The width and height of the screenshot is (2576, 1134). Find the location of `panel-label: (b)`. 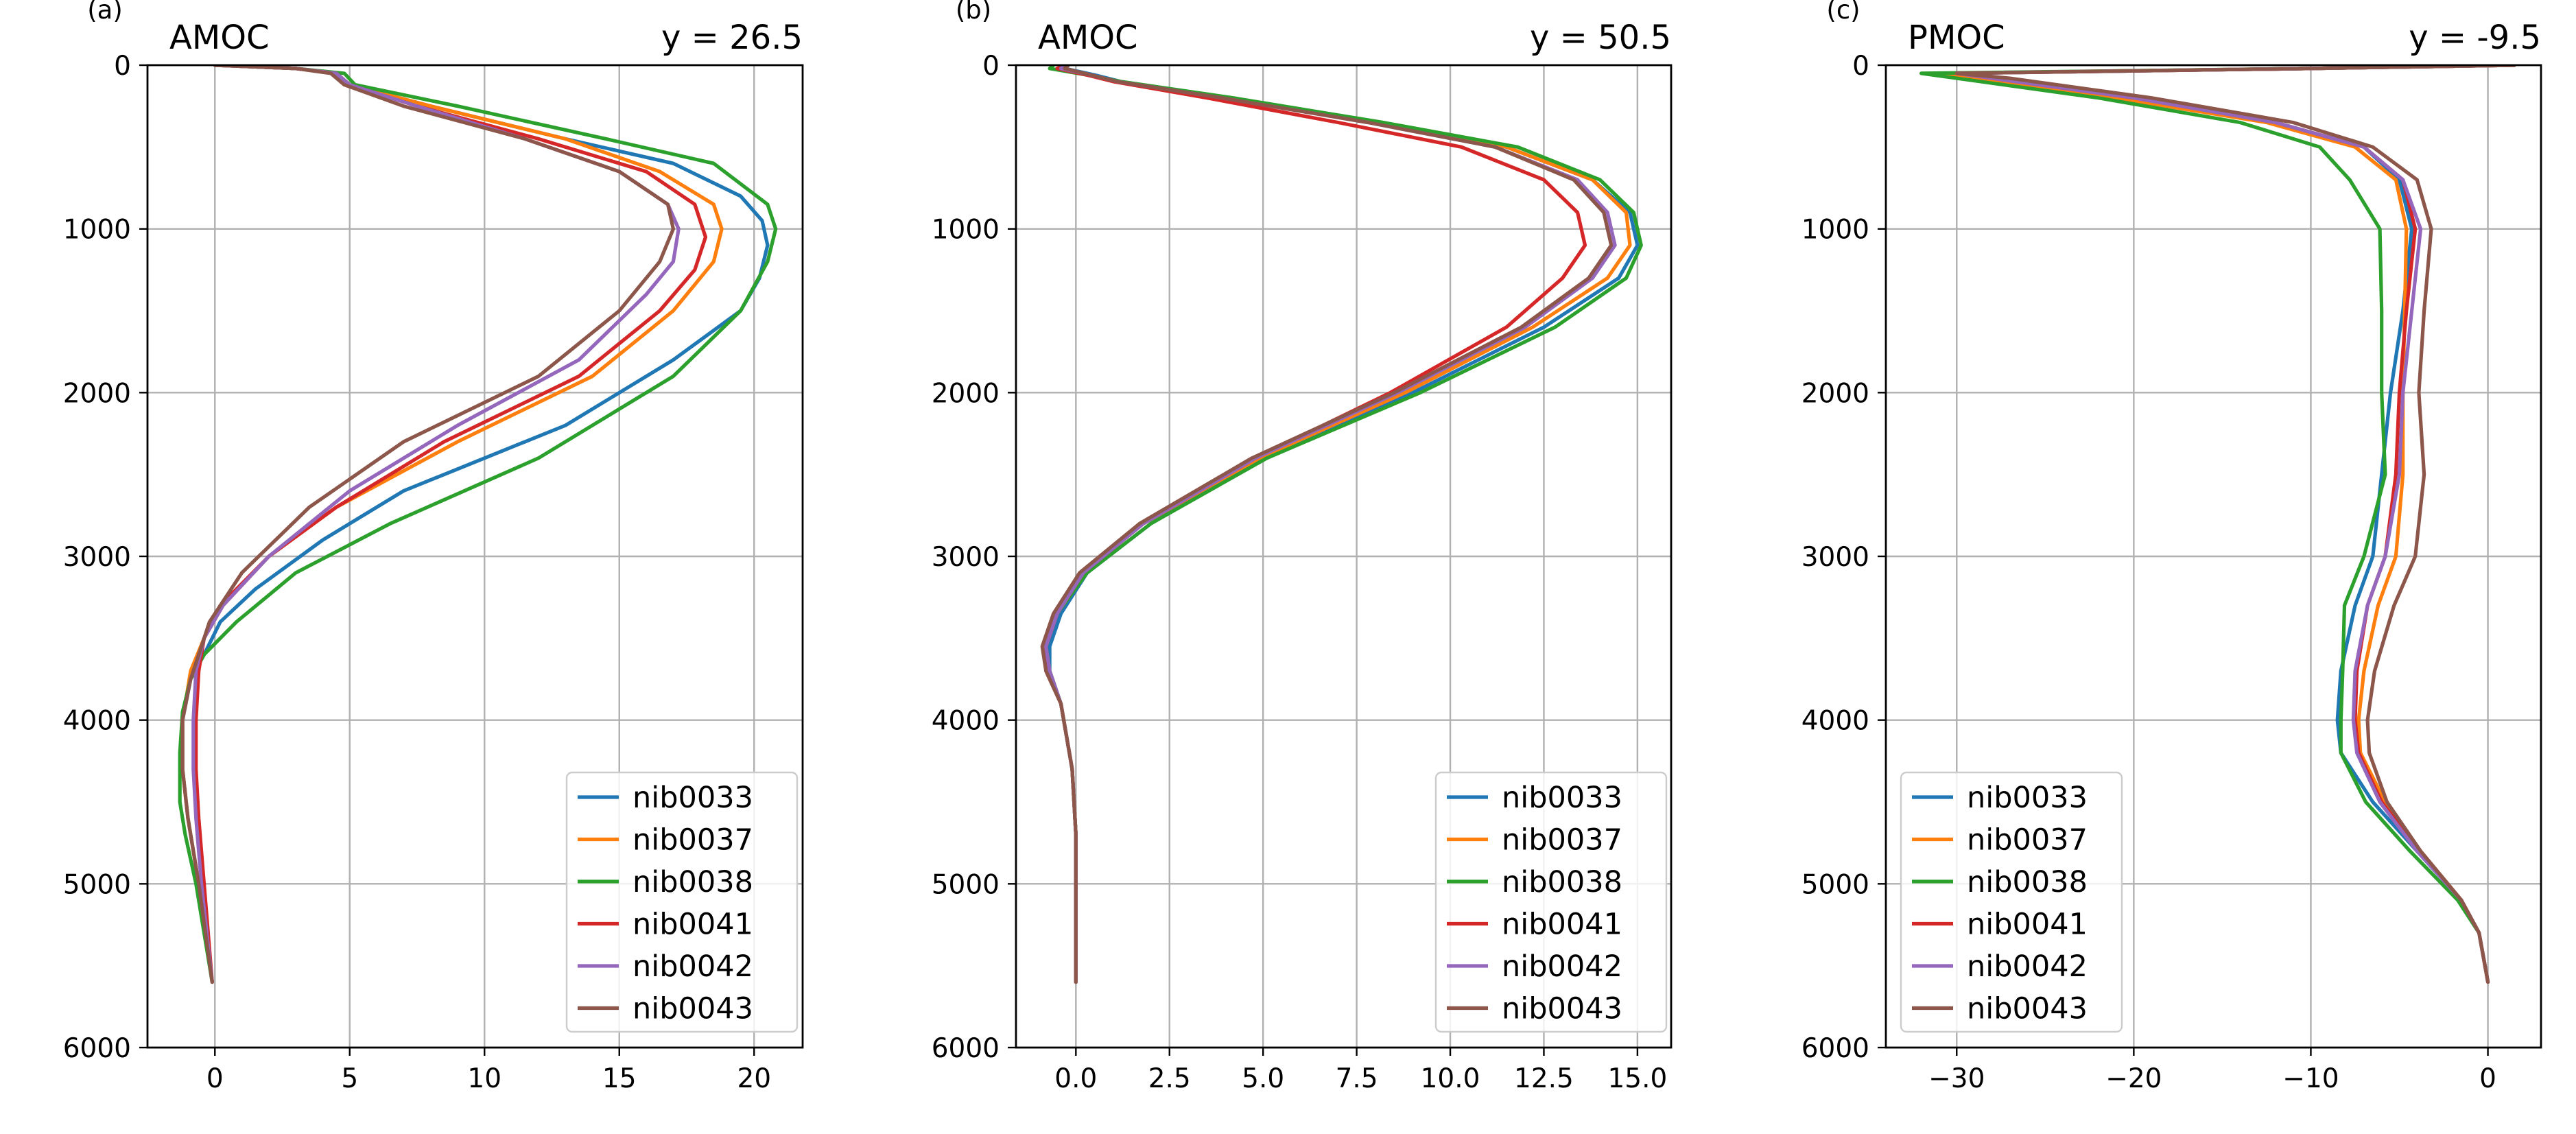

panel-label: (b) is located at coordinates (973, 13).